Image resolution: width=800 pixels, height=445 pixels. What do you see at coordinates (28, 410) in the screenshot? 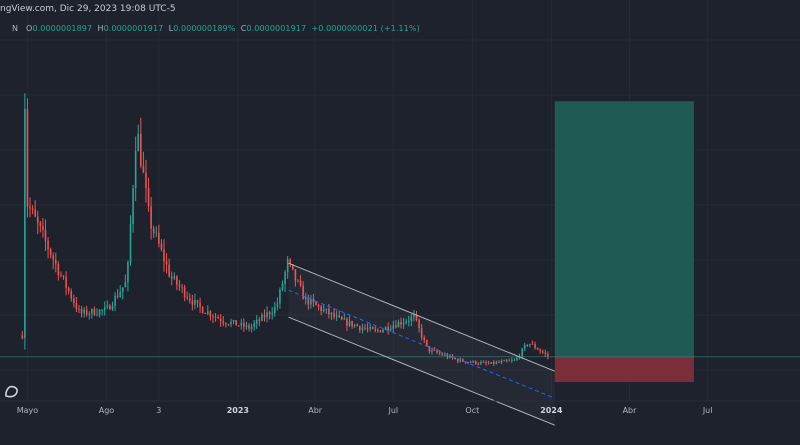
I see `x-tick-label: Mayo` at bounding box center [28, 410].